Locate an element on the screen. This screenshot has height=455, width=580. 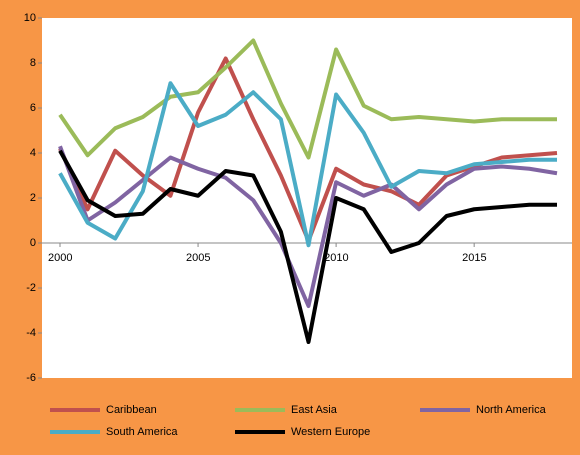
legend-label: East Asia is located at coordinates (314, 410).